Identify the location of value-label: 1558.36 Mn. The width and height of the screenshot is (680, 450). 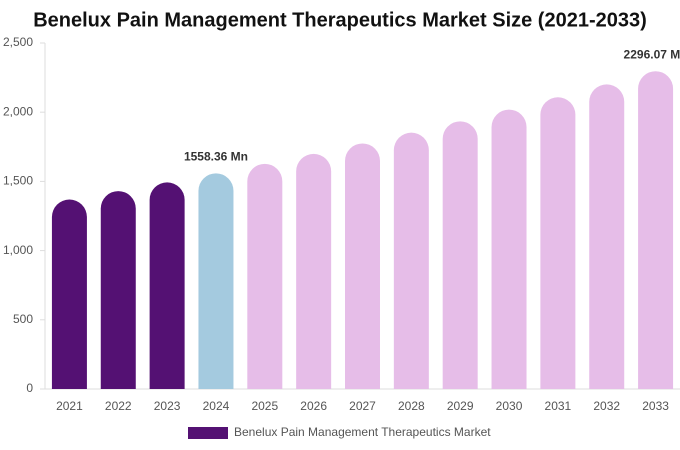
(216, 156).